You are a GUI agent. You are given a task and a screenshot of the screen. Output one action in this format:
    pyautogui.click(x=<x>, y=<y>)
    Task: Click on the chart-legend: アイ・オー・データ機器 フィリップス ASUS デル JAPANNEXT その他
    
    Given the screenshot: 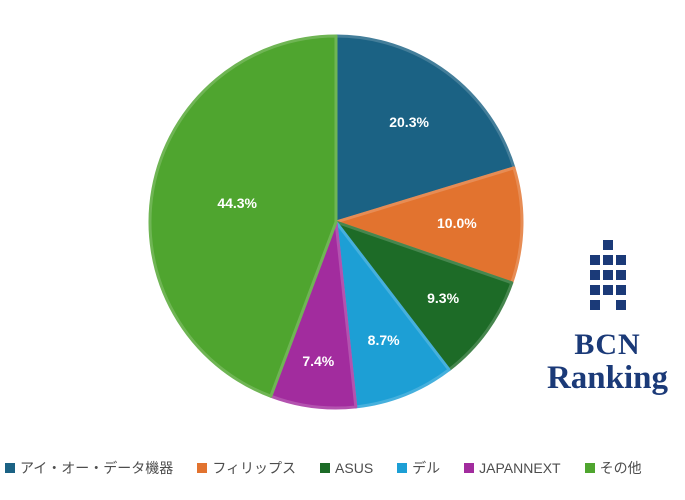 What is the action you would take?
    pyautogui.click(x=342, y=468)
    